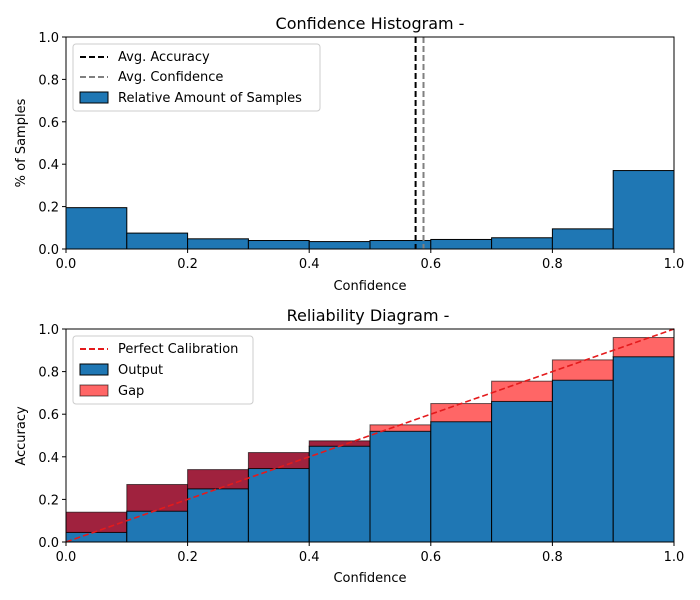 The image size is (700, 600). Describe the element at coordinates (94, 369) in the screenshot. I see `legend-output-swatch` at that location.